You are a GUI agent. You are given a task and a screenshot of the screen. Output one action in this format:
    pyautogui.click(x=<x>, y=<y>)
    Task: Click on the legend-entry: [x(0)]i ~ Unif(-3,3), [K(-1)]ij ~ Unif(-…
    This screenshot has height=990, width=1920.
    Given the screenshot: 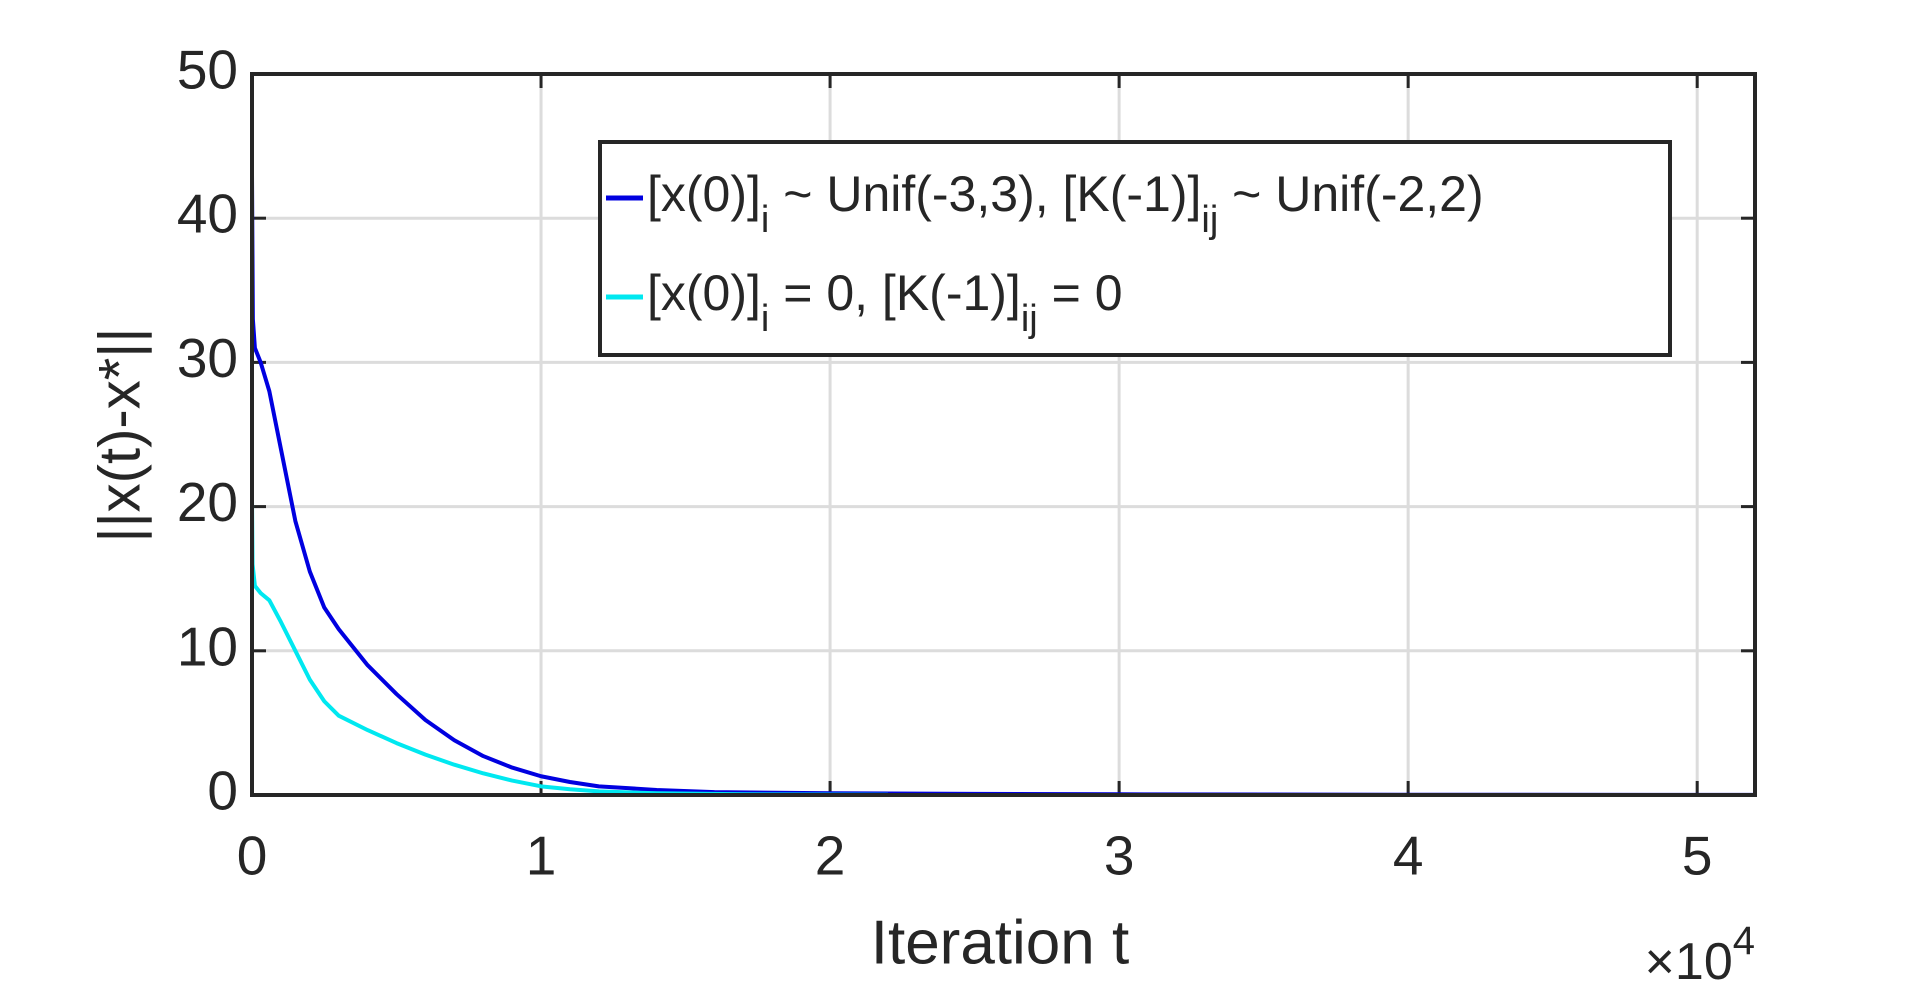 What is the action you would take?
    pyautogui.click(x=1065, y=203)
    